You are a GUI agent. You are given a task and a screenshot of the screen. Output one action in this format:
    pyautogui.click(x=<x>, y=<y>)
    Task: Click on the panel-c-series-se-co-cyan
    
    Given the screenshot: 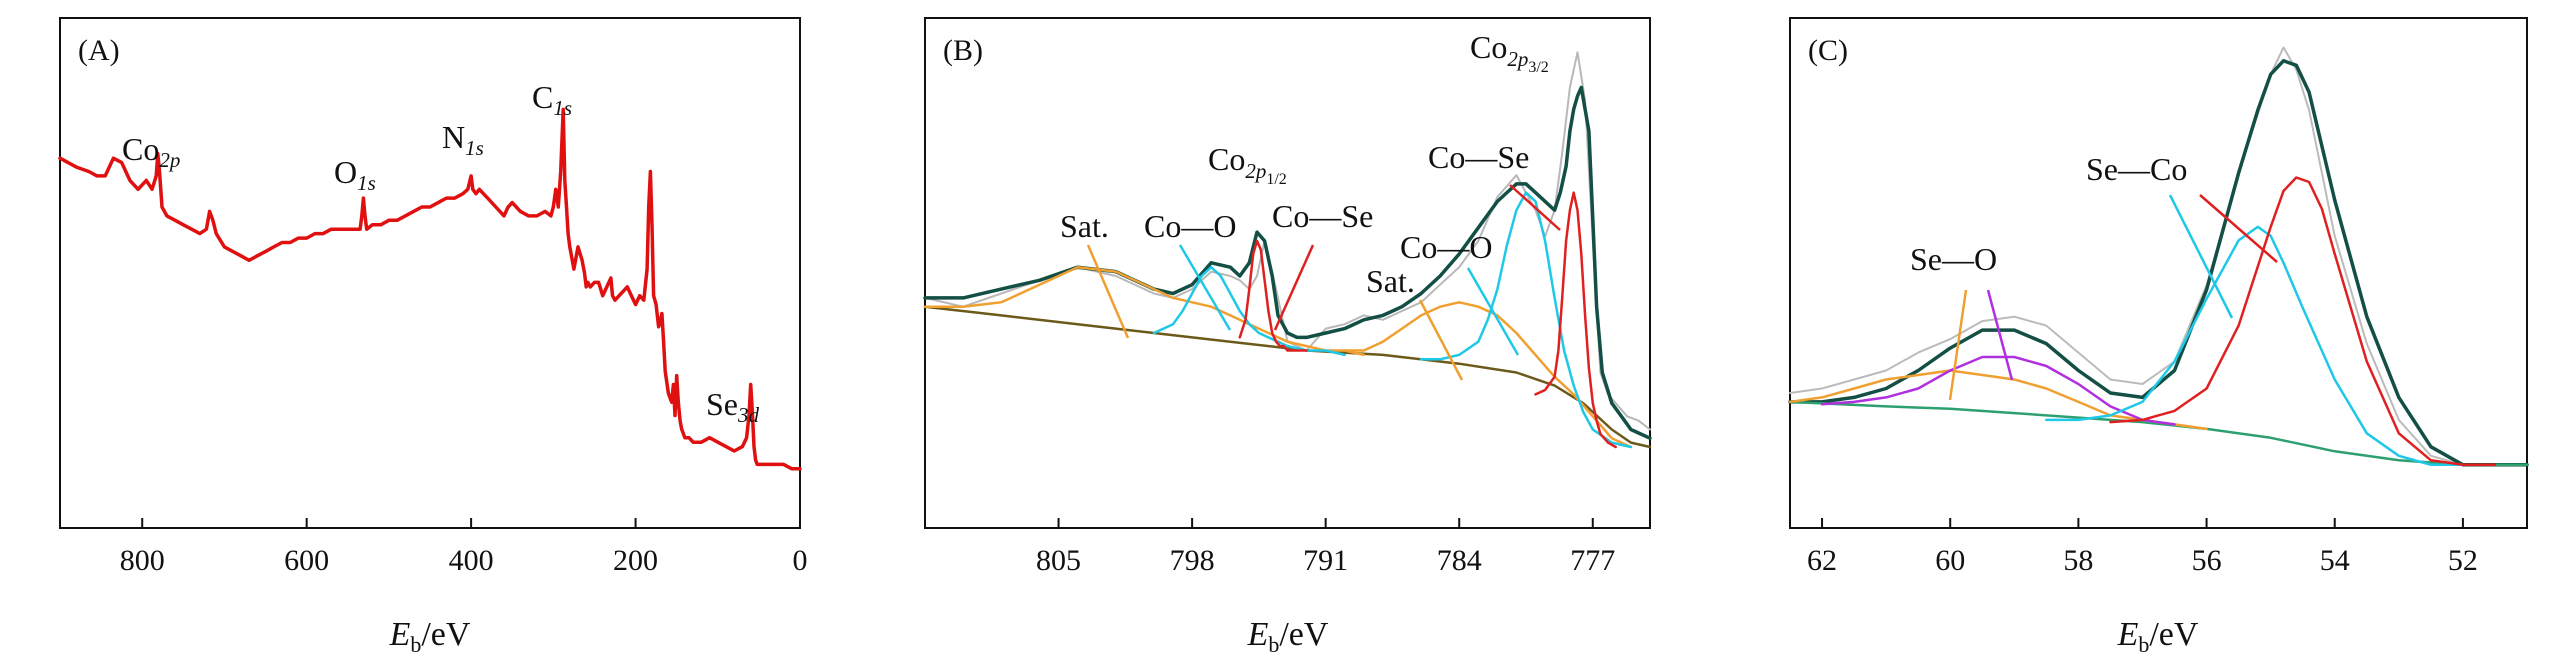 What is the action you would take?
    pyautogui.click(x=2271, y=346)
    